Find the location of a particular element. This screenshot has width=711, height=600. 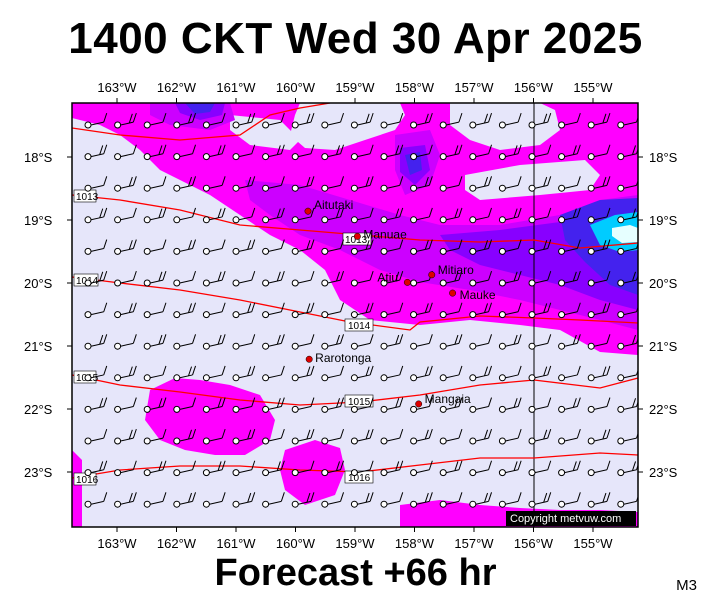

model-tag: M3 is located at coordinates (686, 585).